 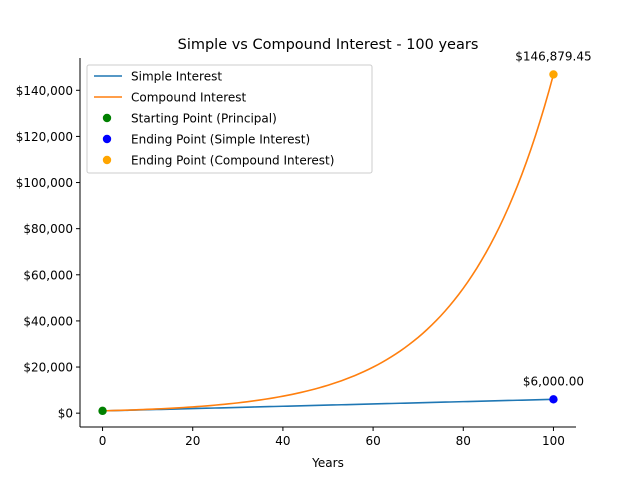 I want to click on y-tick-label: $60,000, so click(x=48, y=275).